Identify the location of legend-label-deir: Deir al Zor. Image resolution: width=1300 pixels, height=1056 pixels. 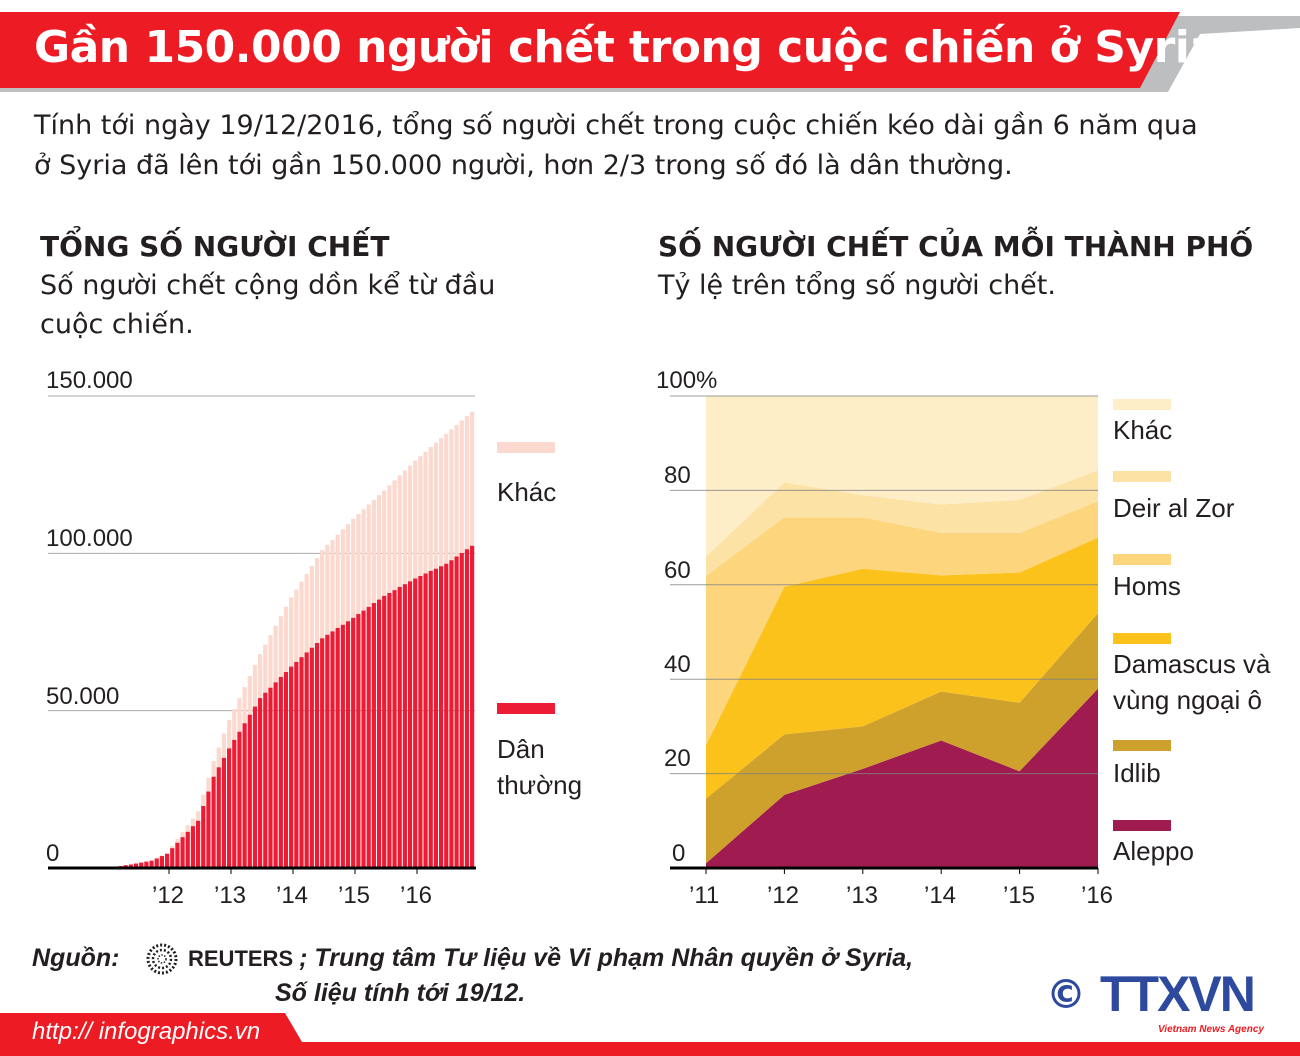
(1174, 508).